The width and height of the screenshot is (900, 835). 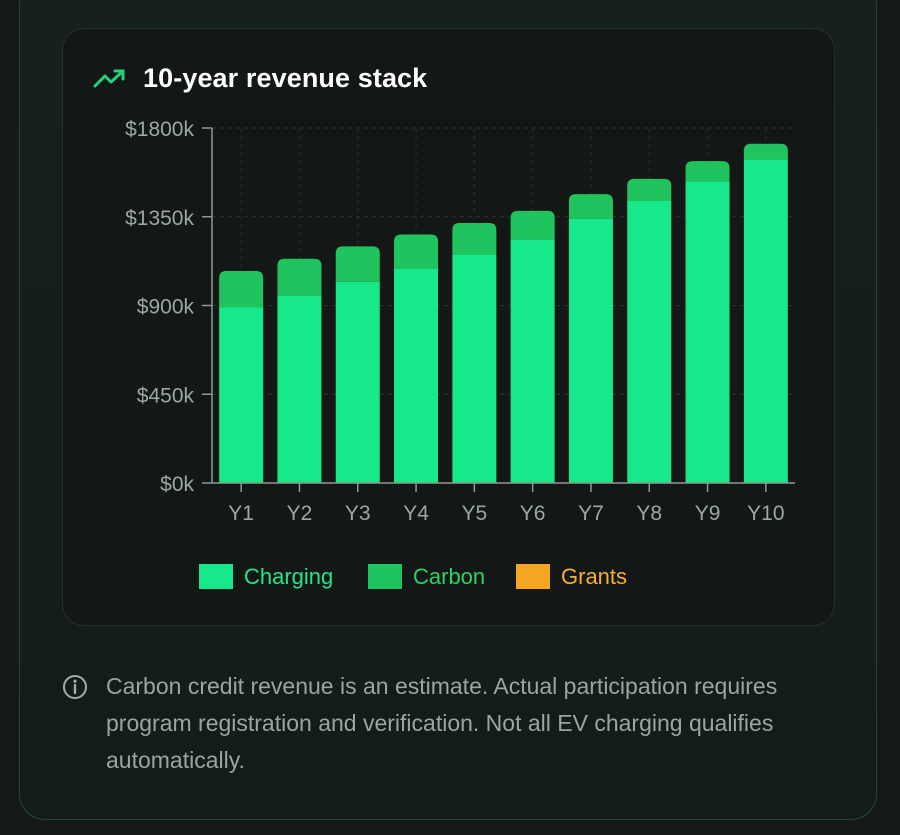 I want to click on bar-charging-y5, so click(x=474, y=368).